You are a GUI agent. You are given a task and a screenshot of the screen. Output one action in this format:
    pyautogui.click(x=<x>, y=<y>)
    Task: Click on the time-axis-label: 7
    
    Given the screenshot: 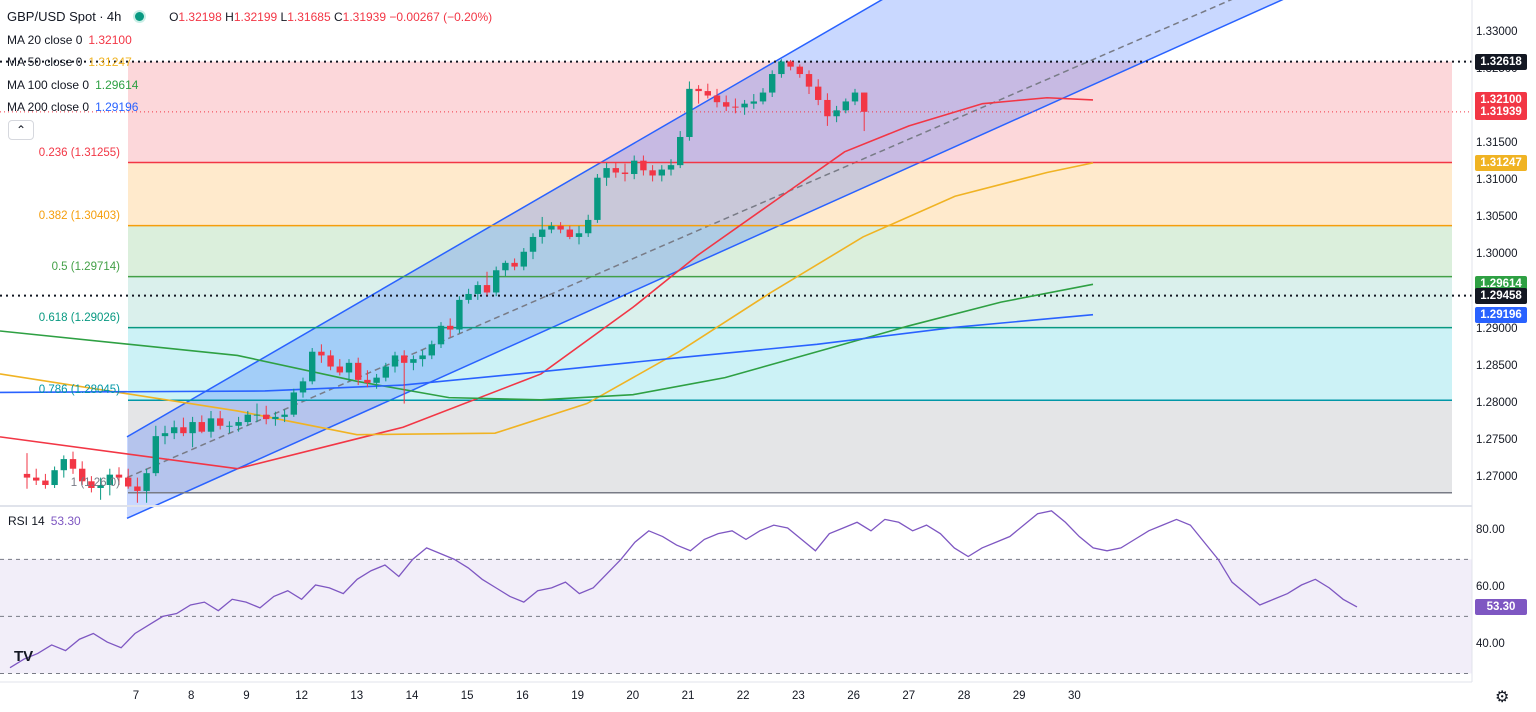 What is the action you would take?
    pyautogui.click(x=136, y=696)
    